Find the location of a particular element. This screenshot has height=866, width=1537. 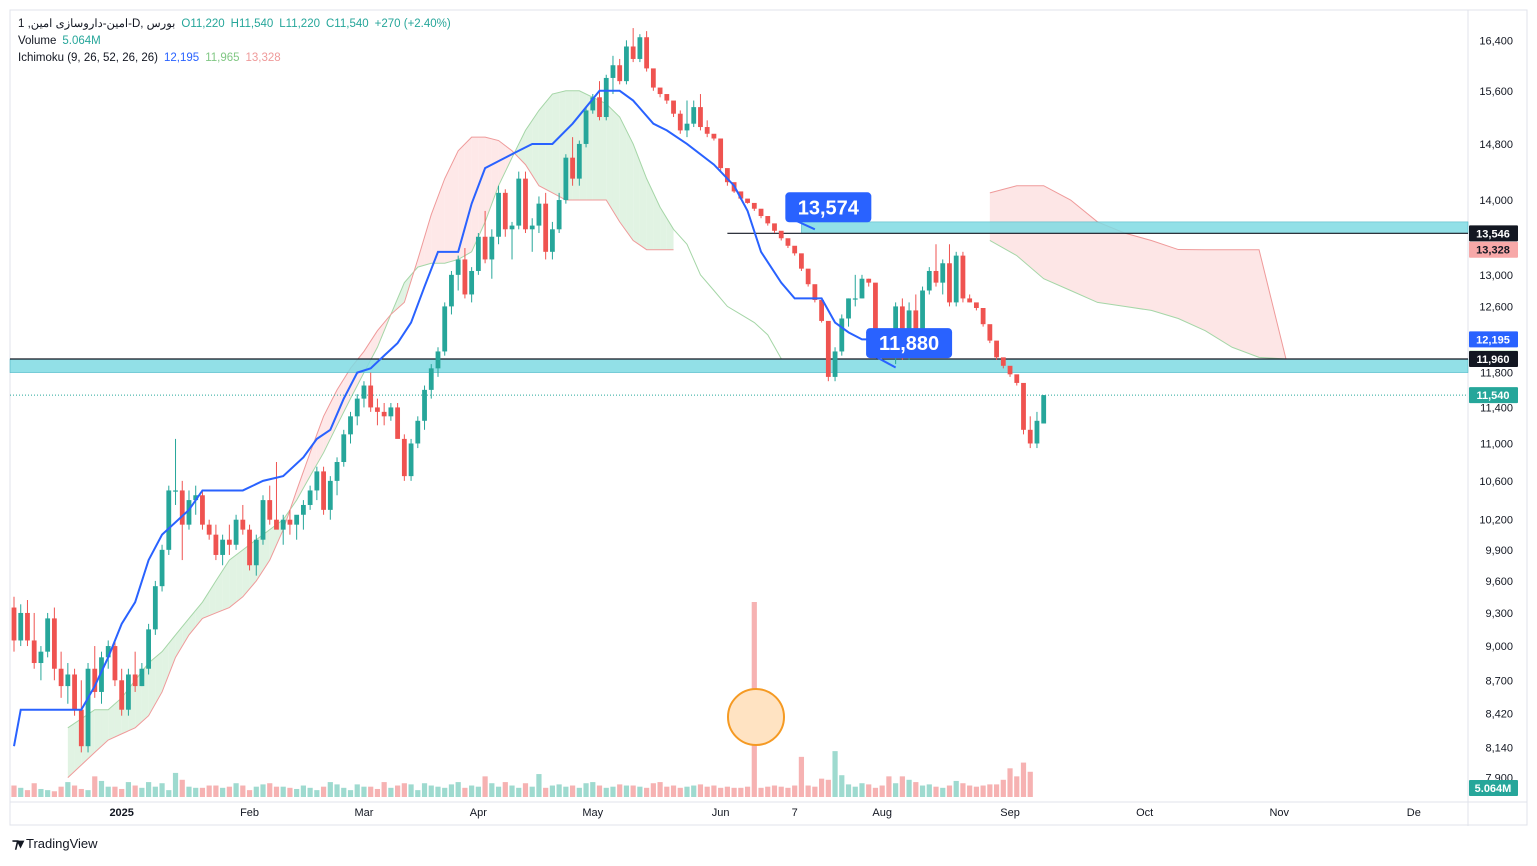

price-tag: 5.064M is located at coordinates (1493, 788).